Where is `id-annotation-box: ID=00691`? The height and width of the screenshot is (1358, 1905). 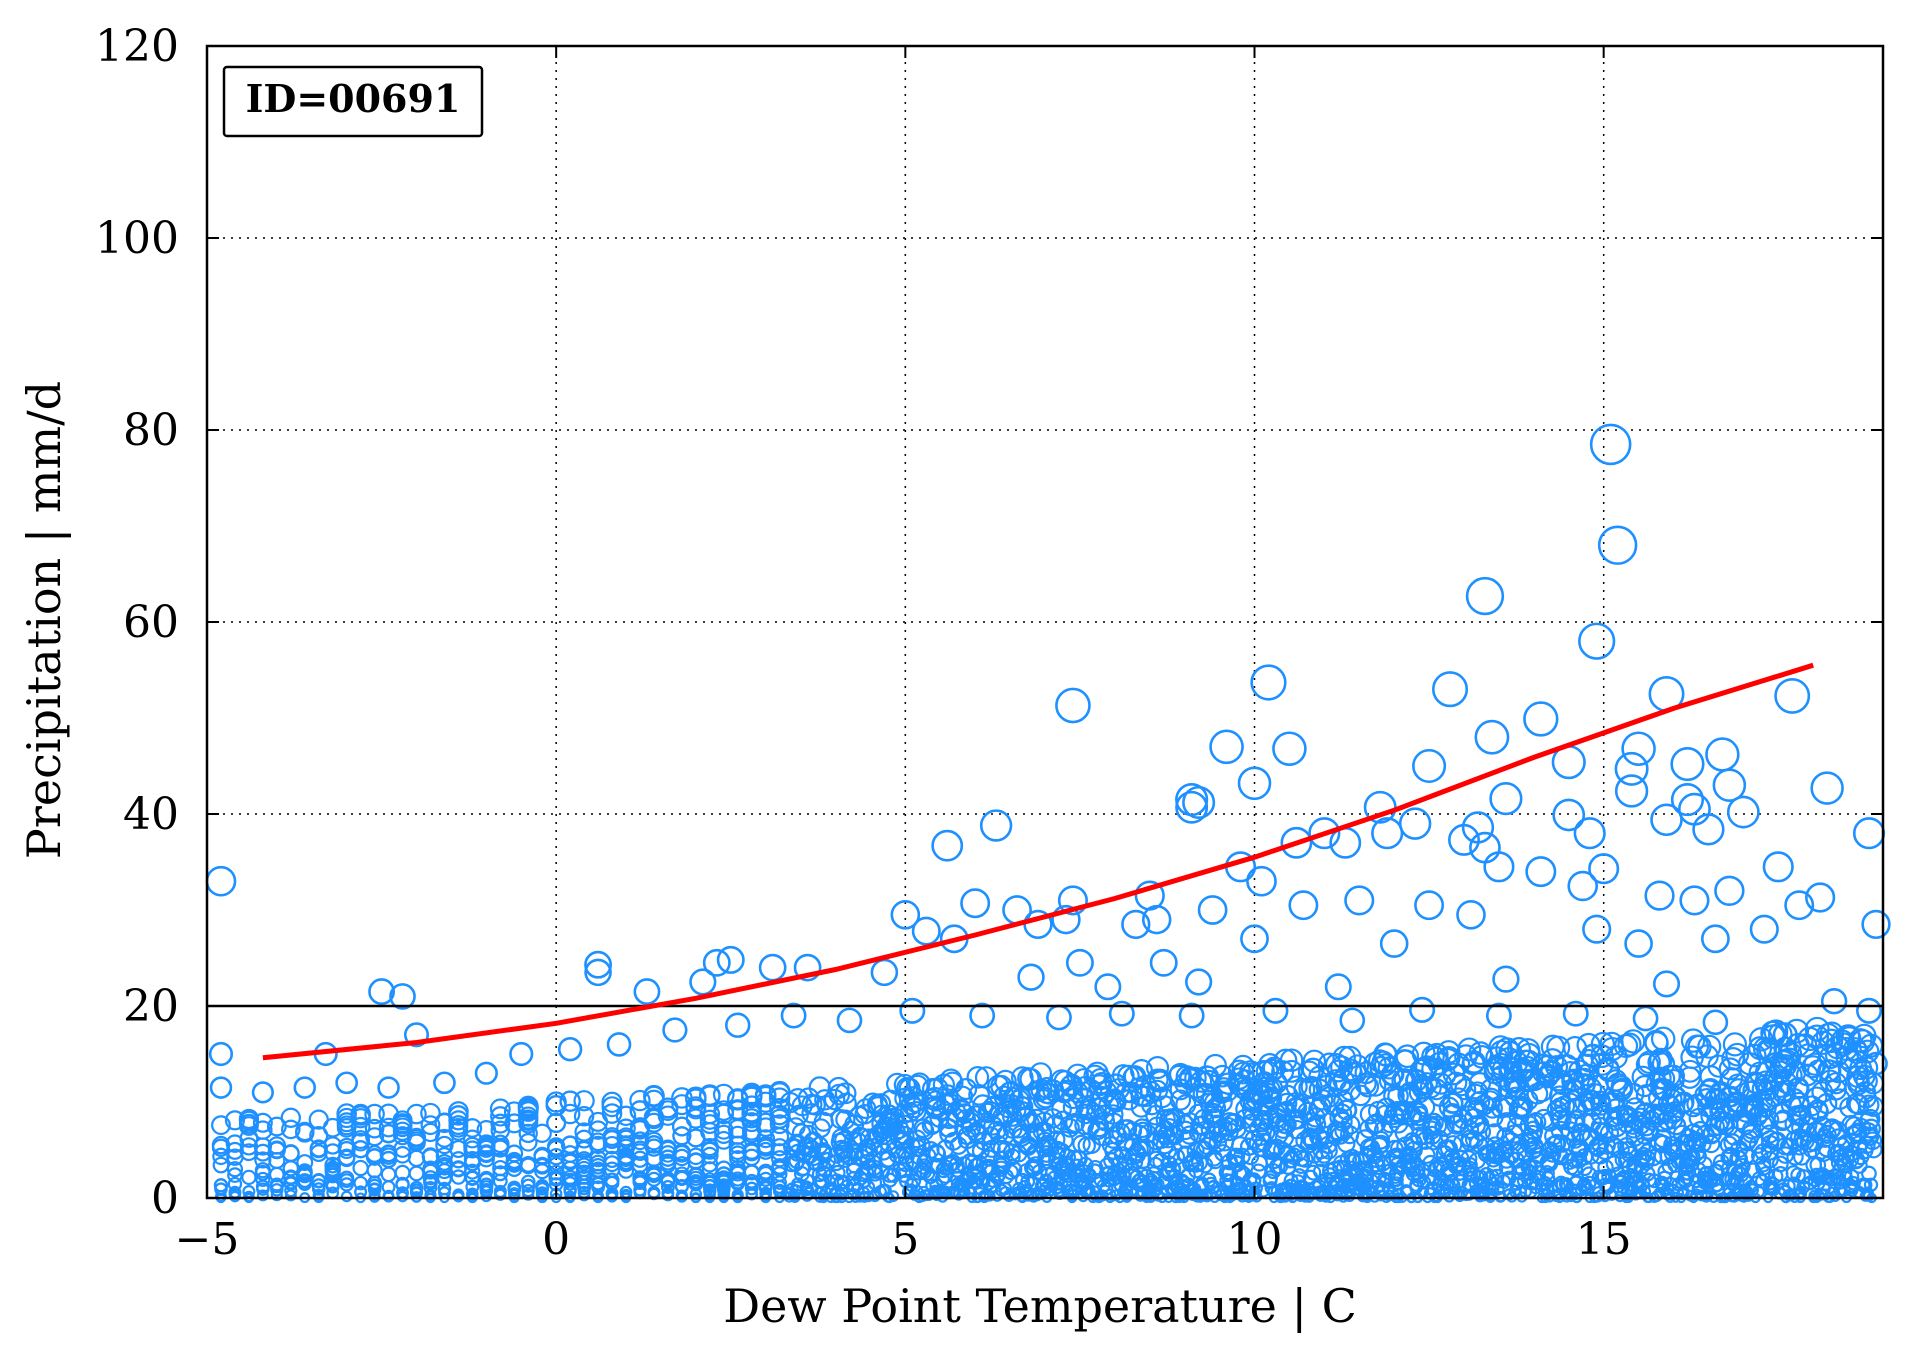 id-annotation-box: ID=00691 is located at coordinates (353, 101).